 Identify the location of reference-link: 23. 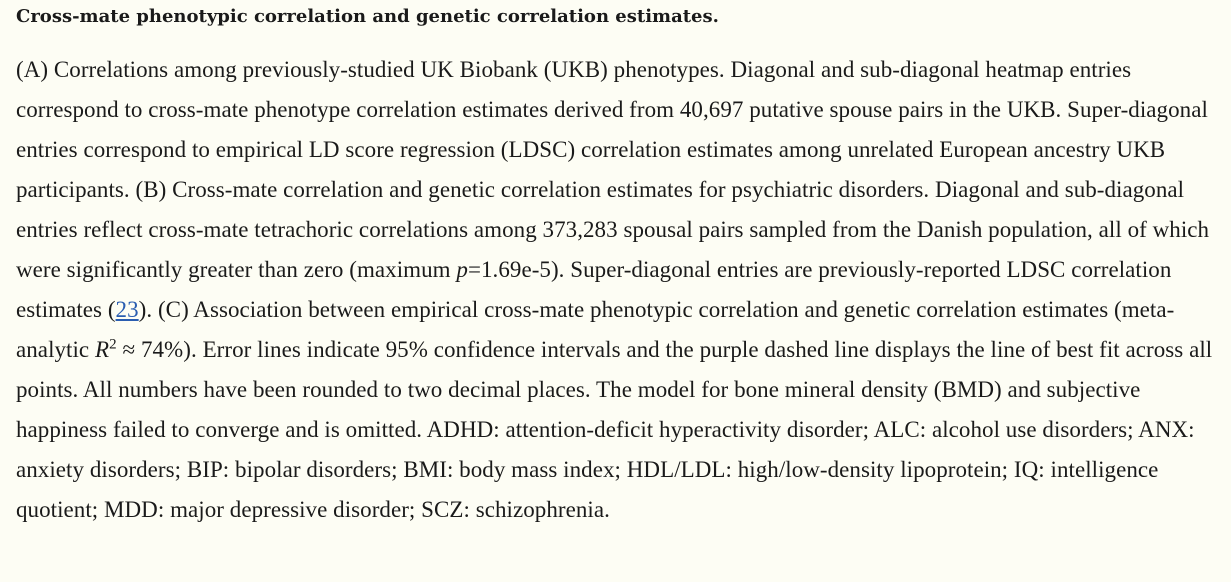
(127, 309).